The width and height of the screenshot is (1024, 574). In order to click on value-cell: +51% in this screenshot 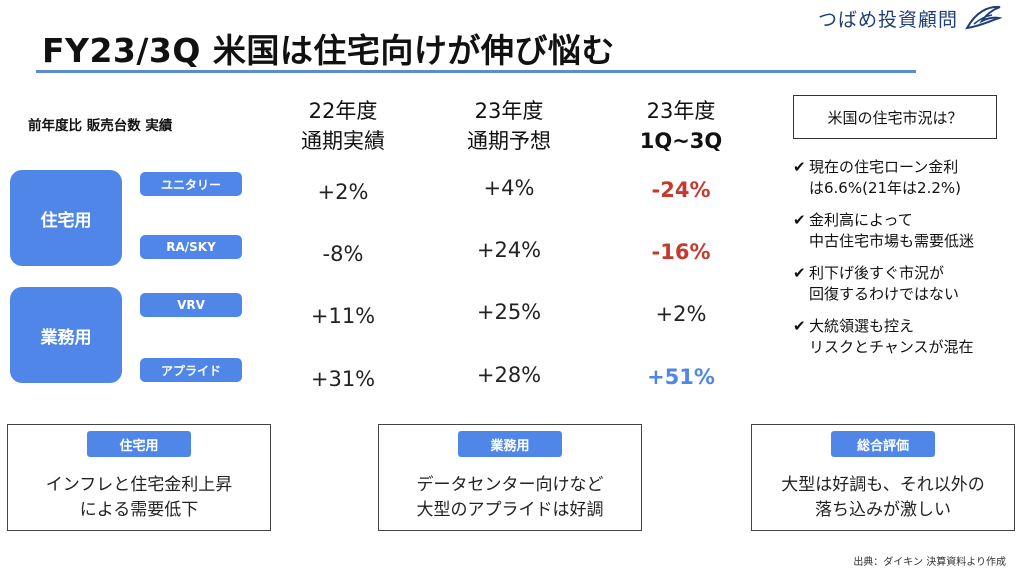, I will do `click(681, 377)`.